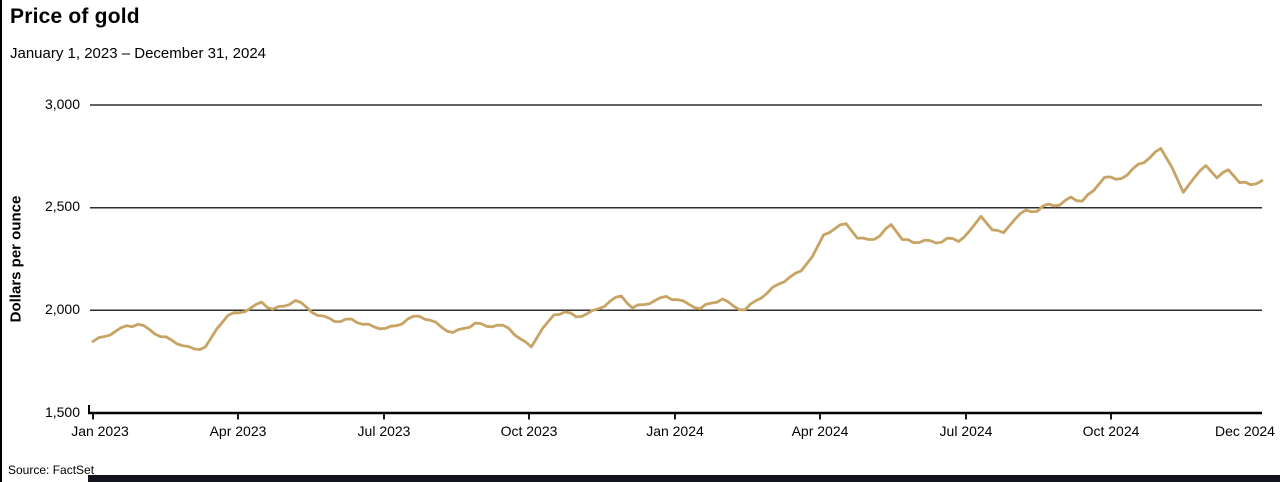 This screenshot has height=482, width=1280. I want to click on left-border, so click(1, 241).